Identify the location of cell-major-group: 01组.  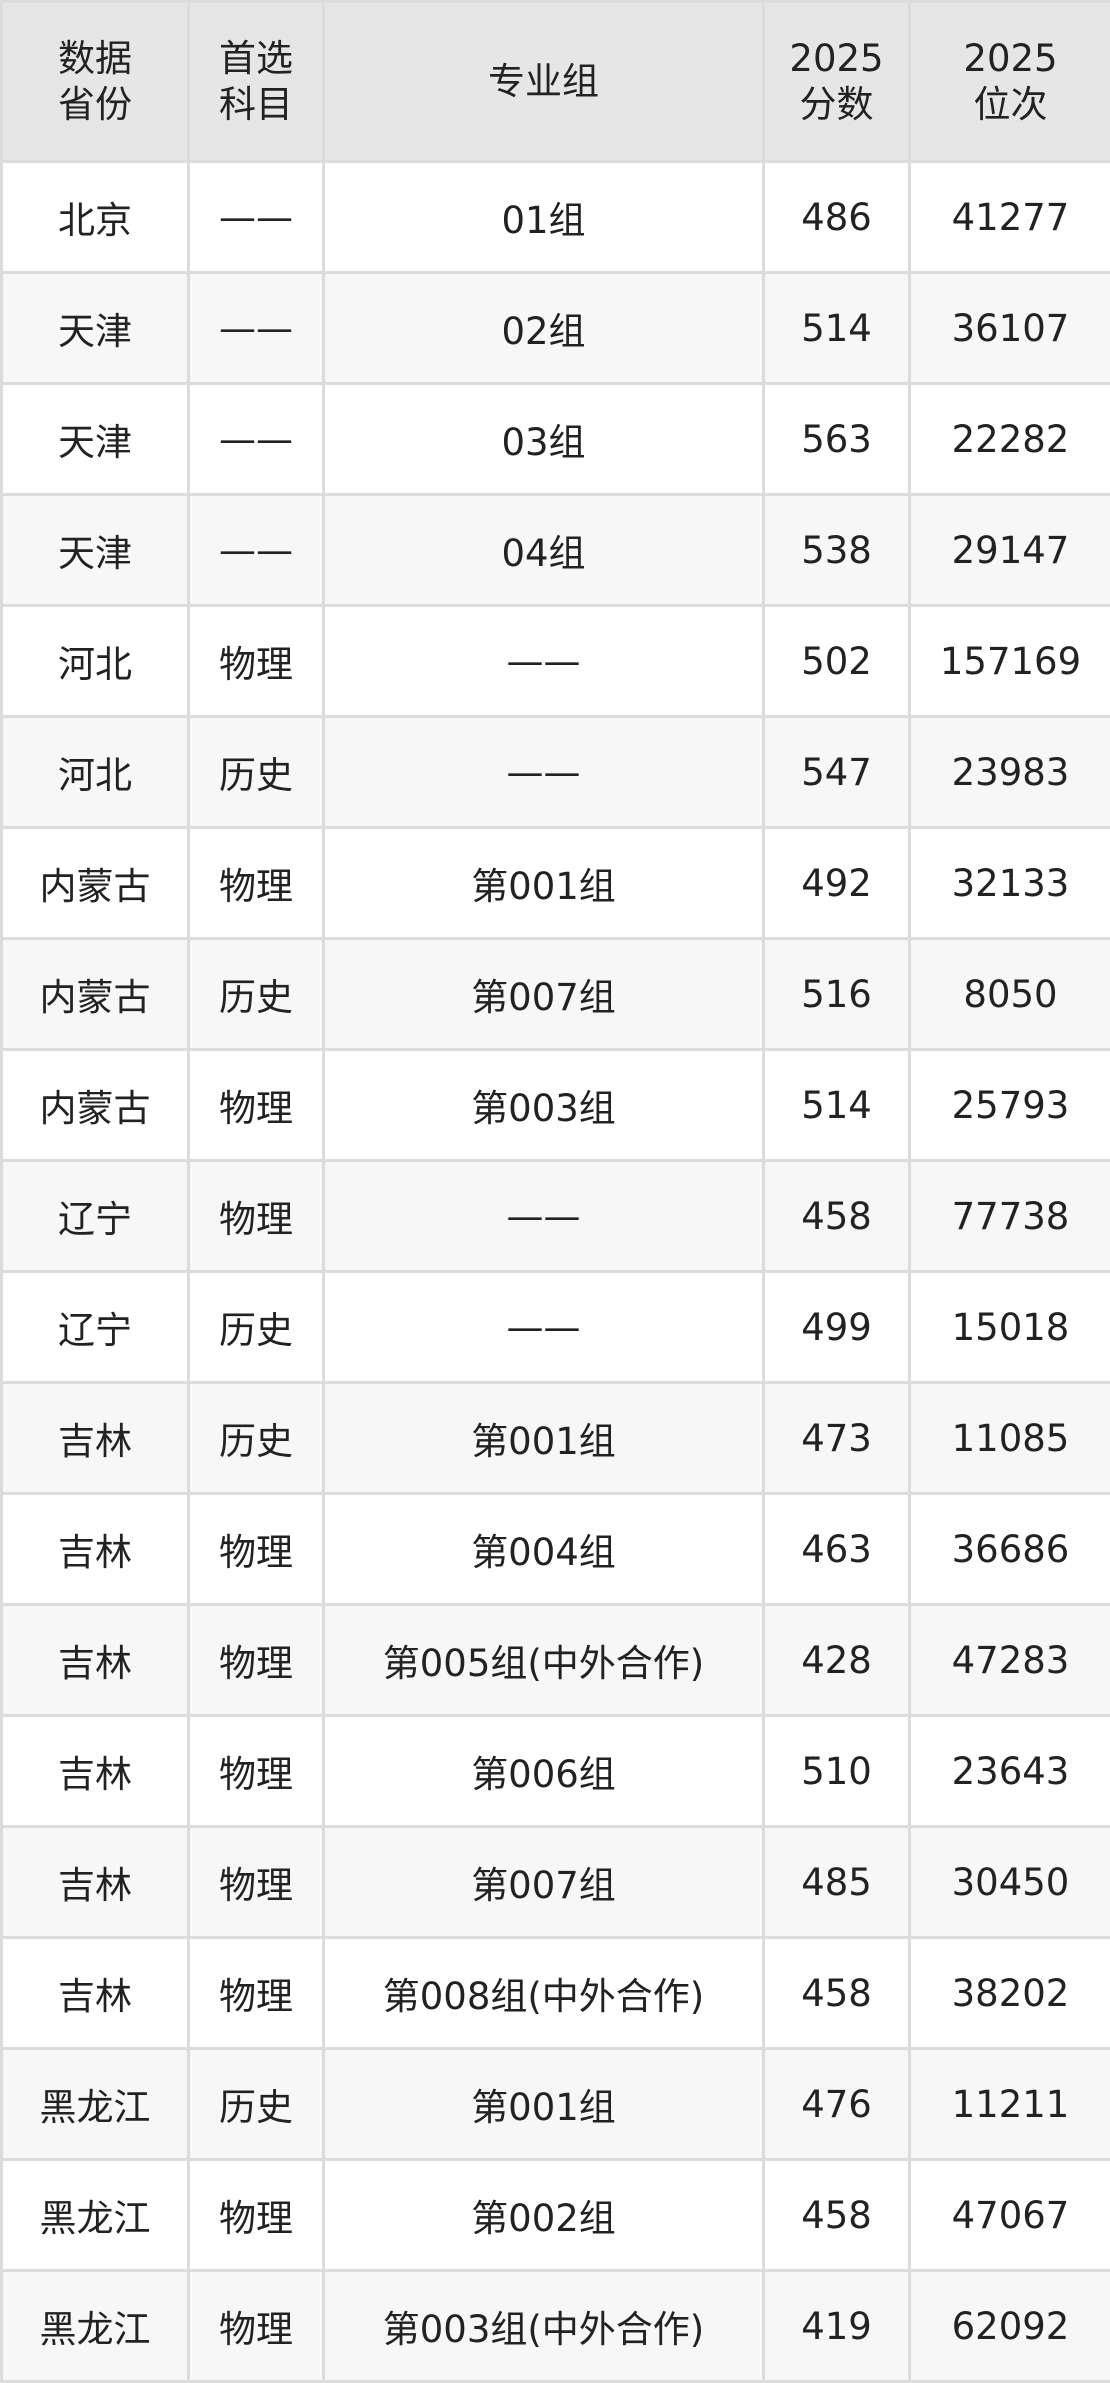
(544, 217).